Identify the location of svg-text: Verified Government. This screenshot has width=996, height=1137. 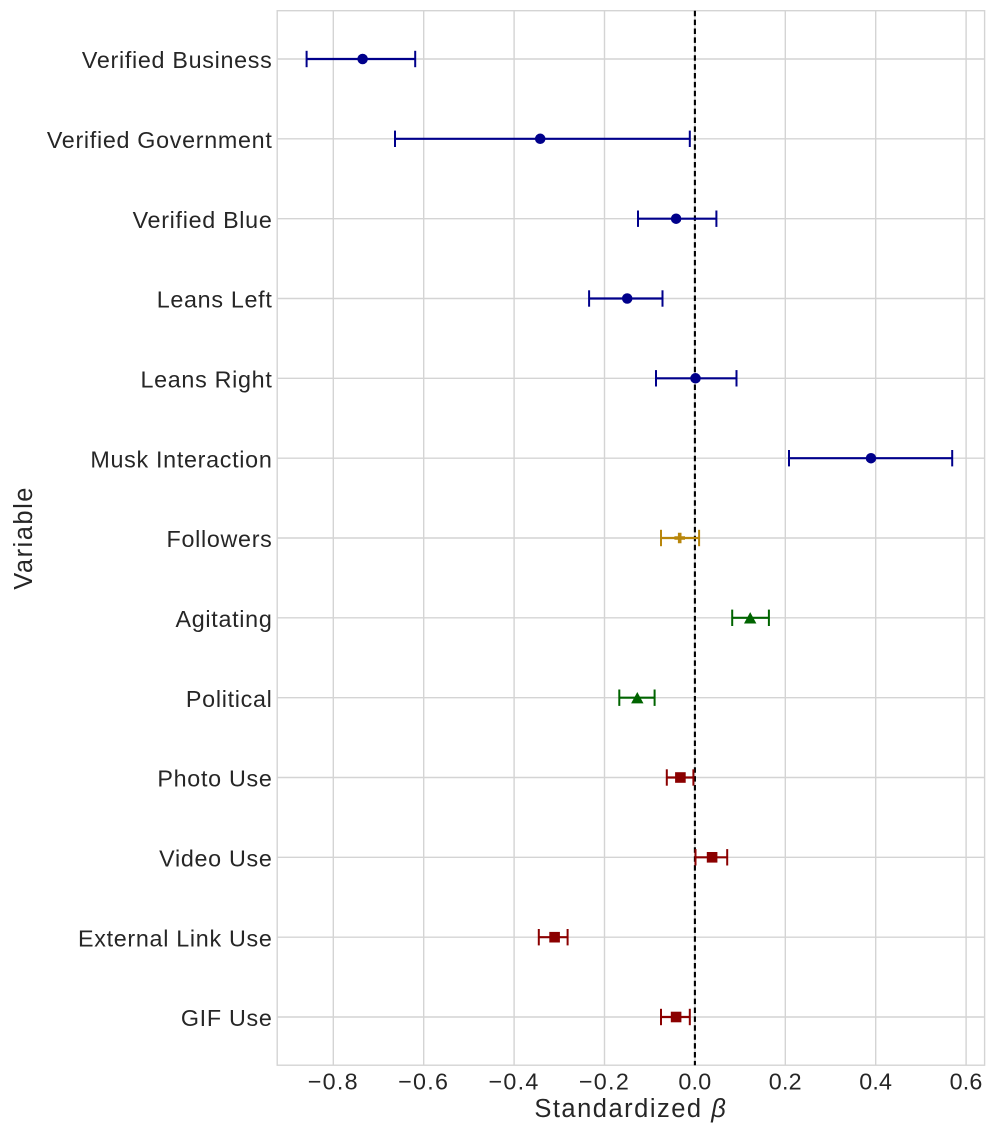
(160, 140).